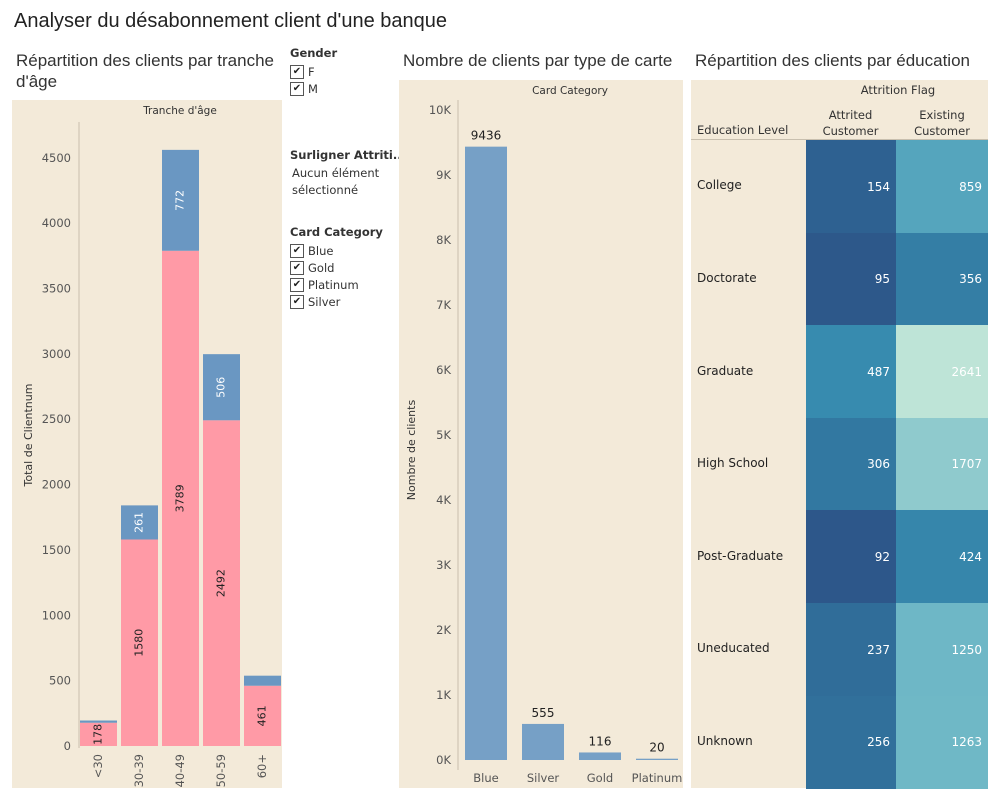  Describe the element at coordinates (37, 81) in the screenshot. I see `age-chart-title-line2: d'âge` at that location.